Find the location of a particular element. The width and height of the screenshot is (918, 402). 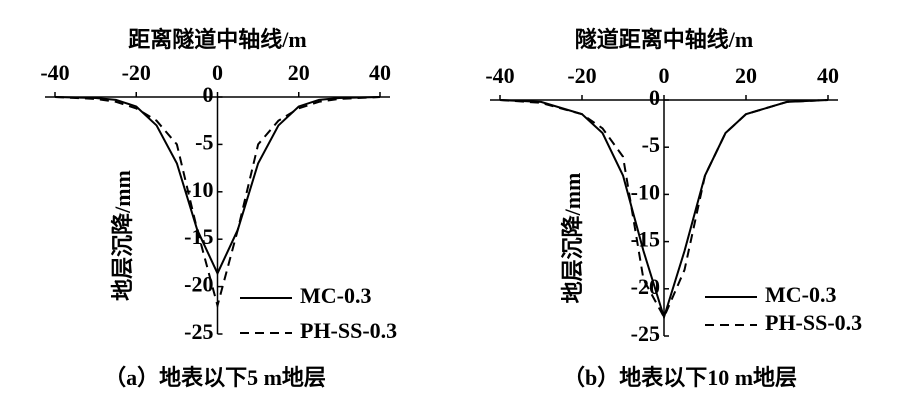

y-tick-label: -20 is located at coordinates (645, 286).